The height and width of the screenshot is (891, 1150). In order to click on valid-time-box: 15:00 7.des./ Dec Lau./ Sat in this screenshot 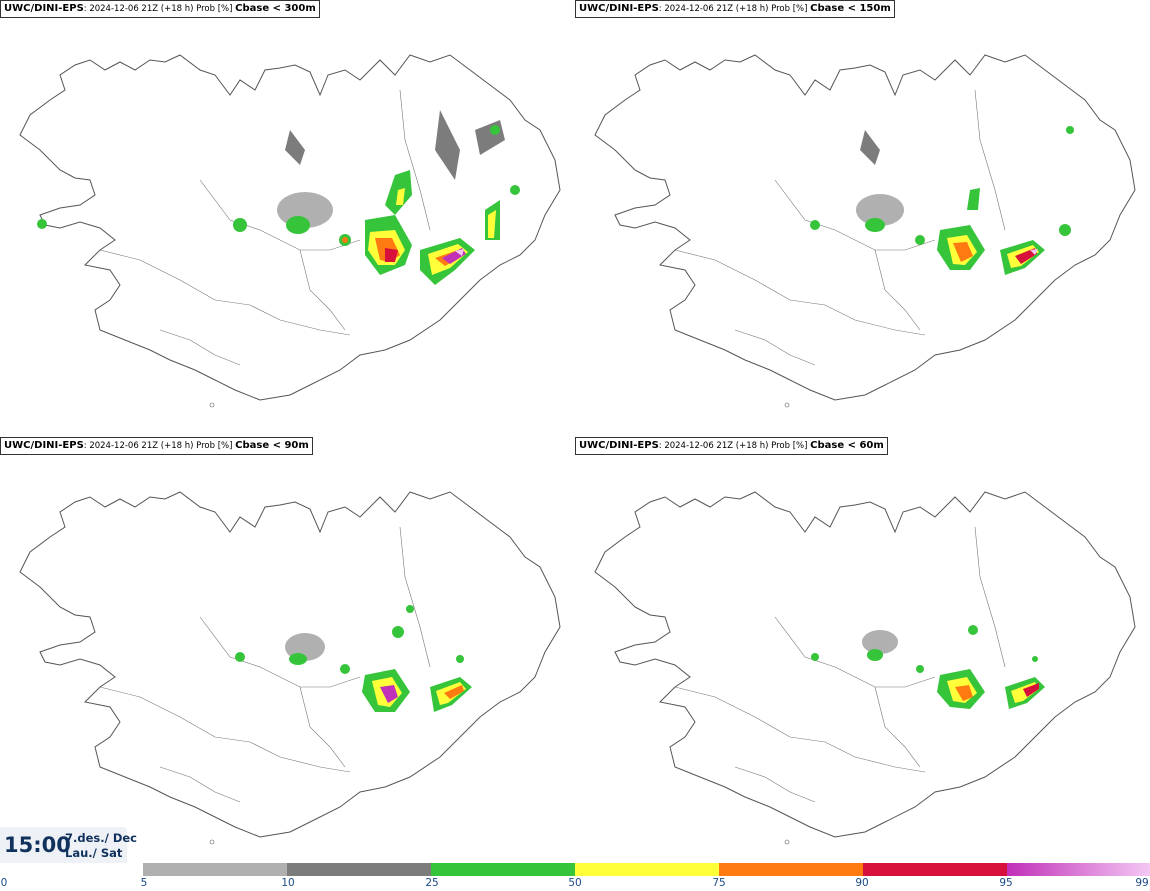, I will do `click(68, 845)`.